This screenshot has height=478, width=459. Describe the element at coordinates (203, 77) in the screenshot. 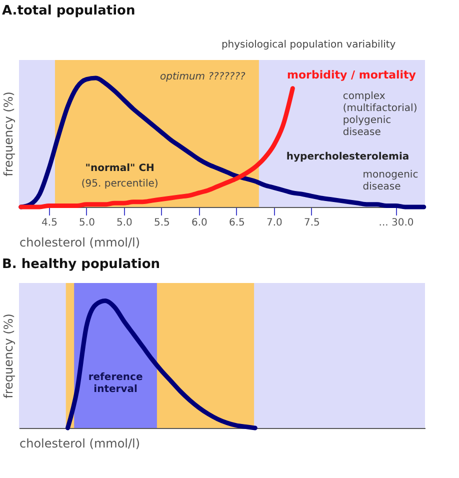

I see `annotation: optimum ???????` at that location.